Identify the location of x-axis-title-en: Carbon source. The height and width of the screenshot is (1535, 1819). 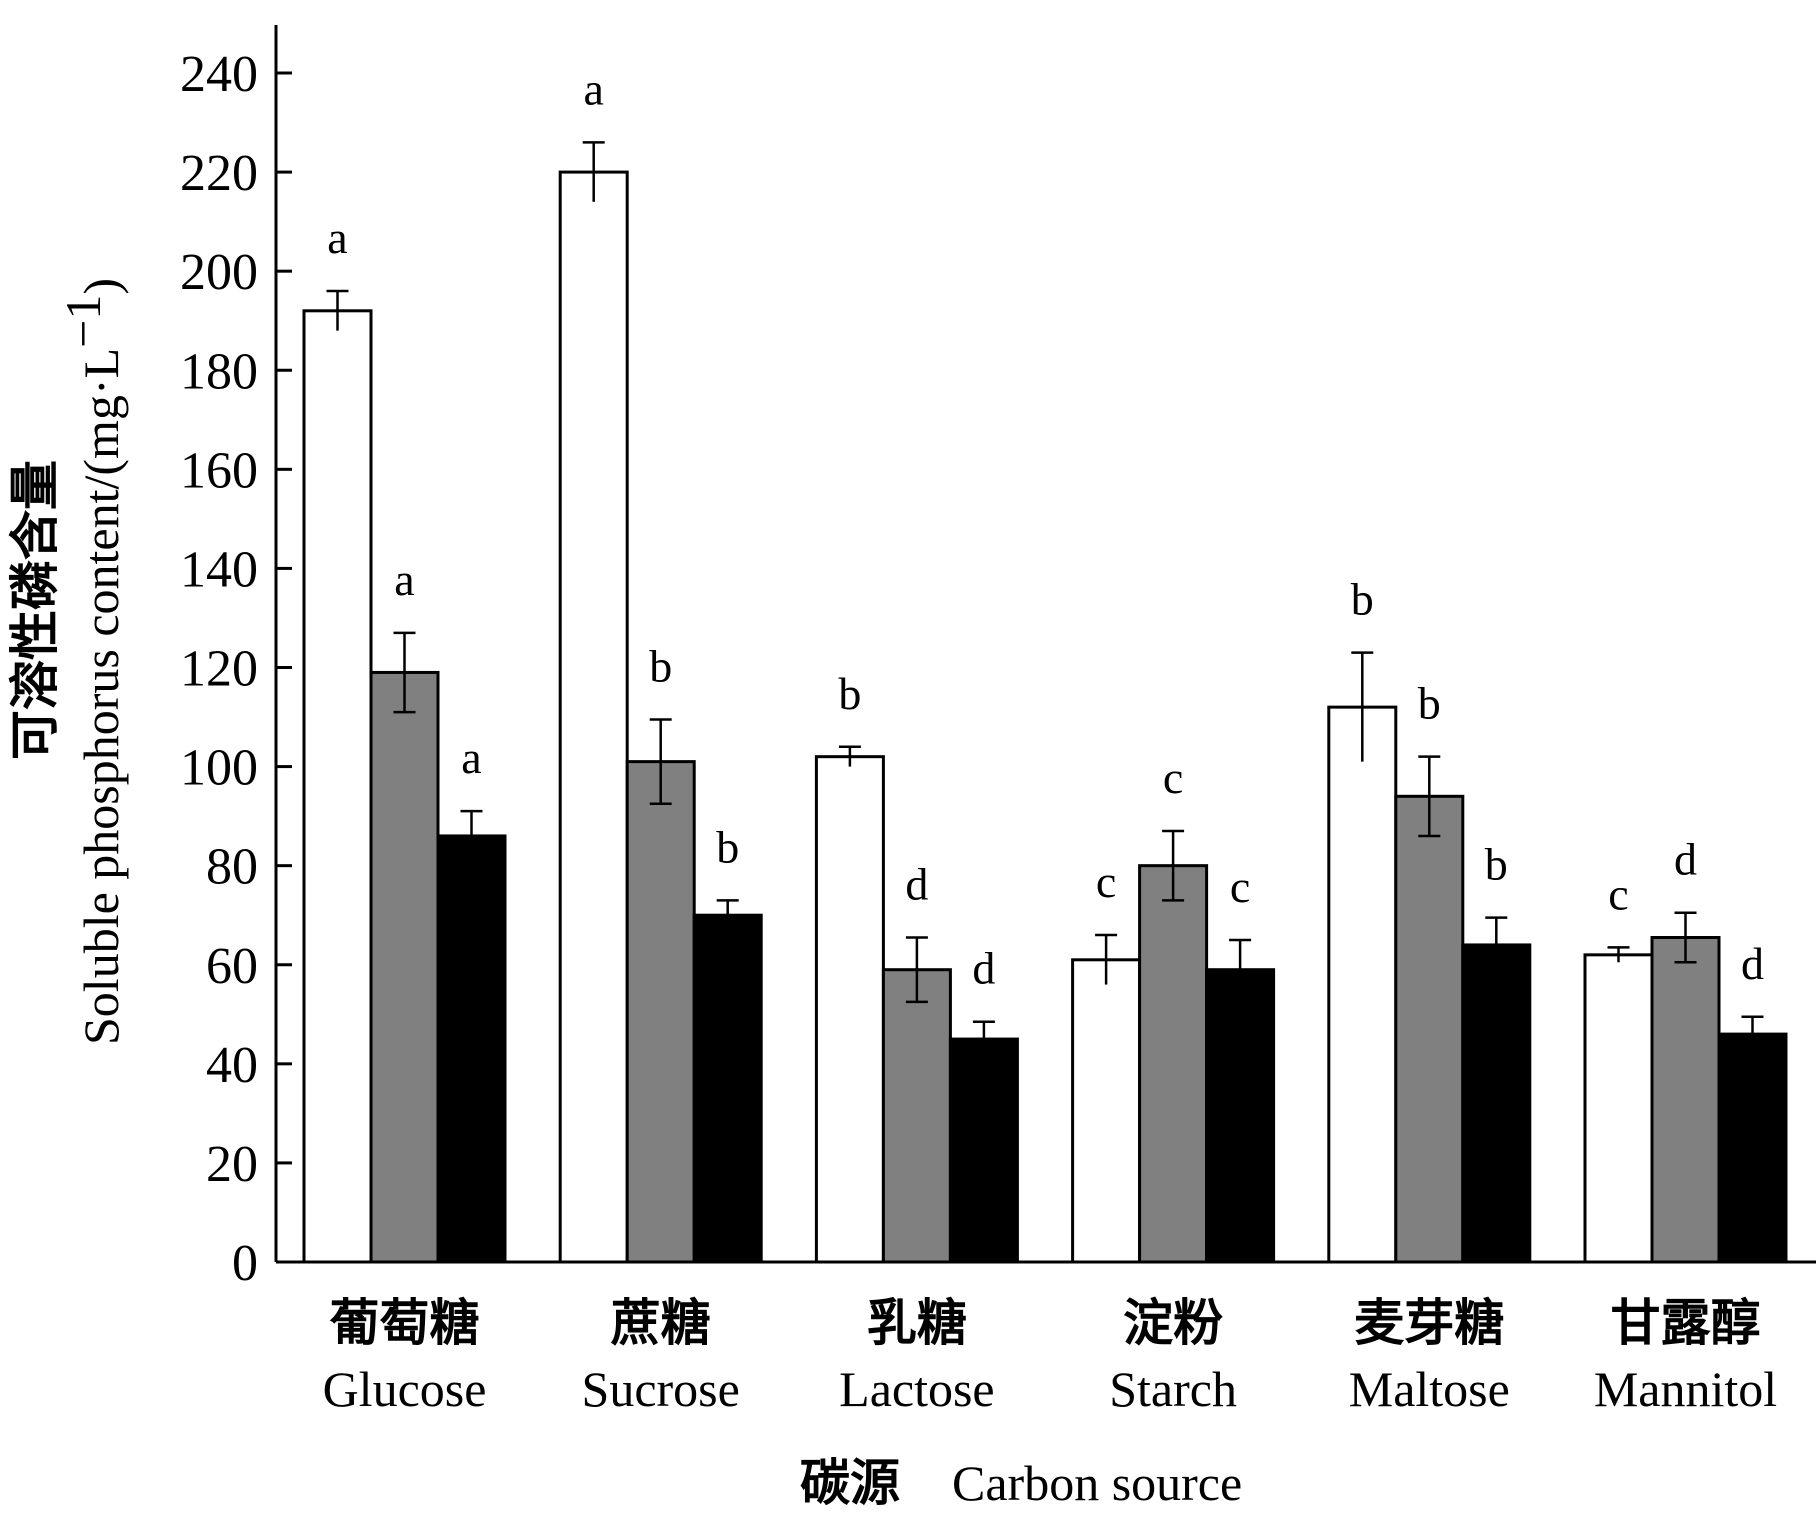
(1097, 1483).